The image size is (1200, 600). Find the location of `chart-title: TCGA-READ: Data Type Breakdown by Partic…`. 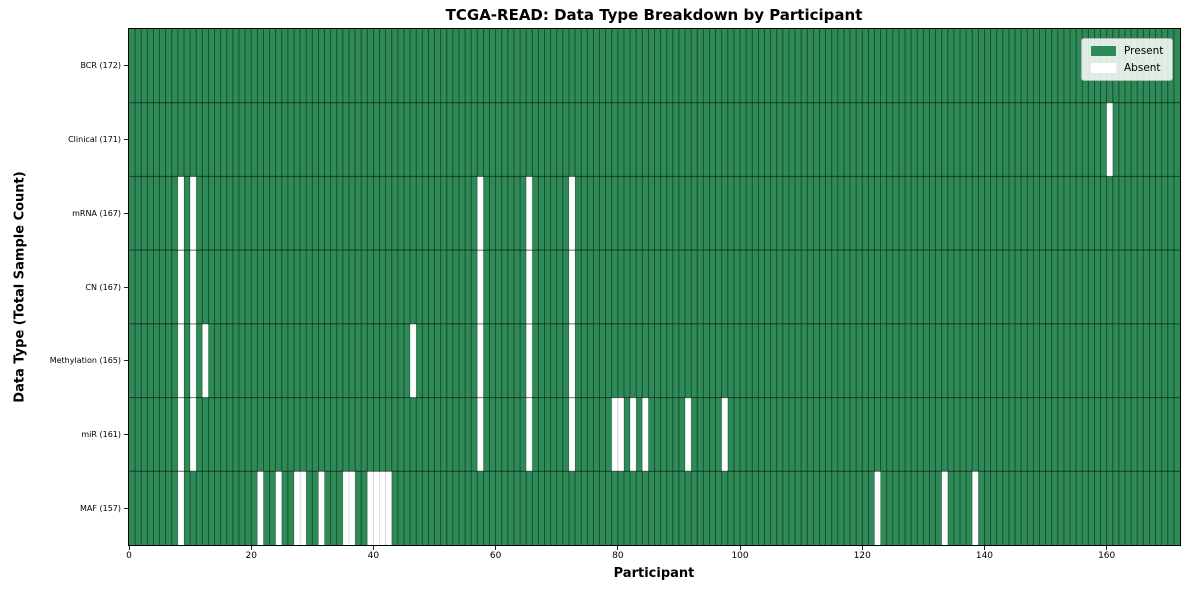

chart-title: TCGA-READ: Data Type Breakdown by Partic… is located at coordinates (654, 15).